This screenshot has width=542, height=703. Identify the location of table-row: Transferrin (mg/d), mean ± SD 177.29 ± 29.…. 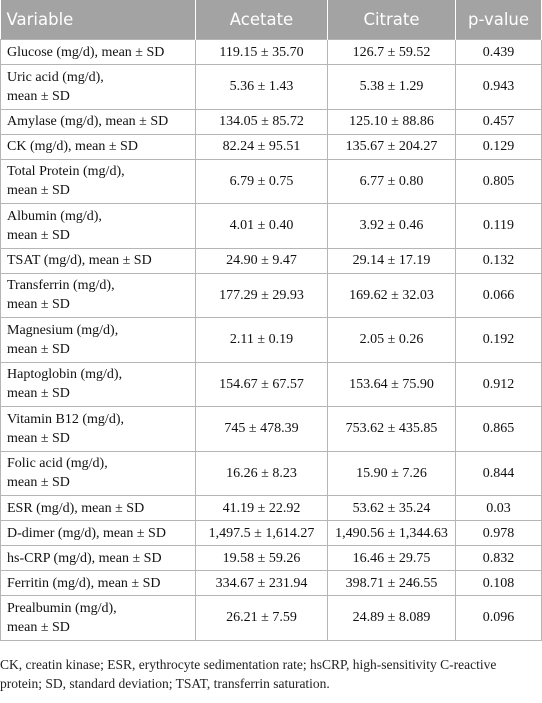
(271, 295).